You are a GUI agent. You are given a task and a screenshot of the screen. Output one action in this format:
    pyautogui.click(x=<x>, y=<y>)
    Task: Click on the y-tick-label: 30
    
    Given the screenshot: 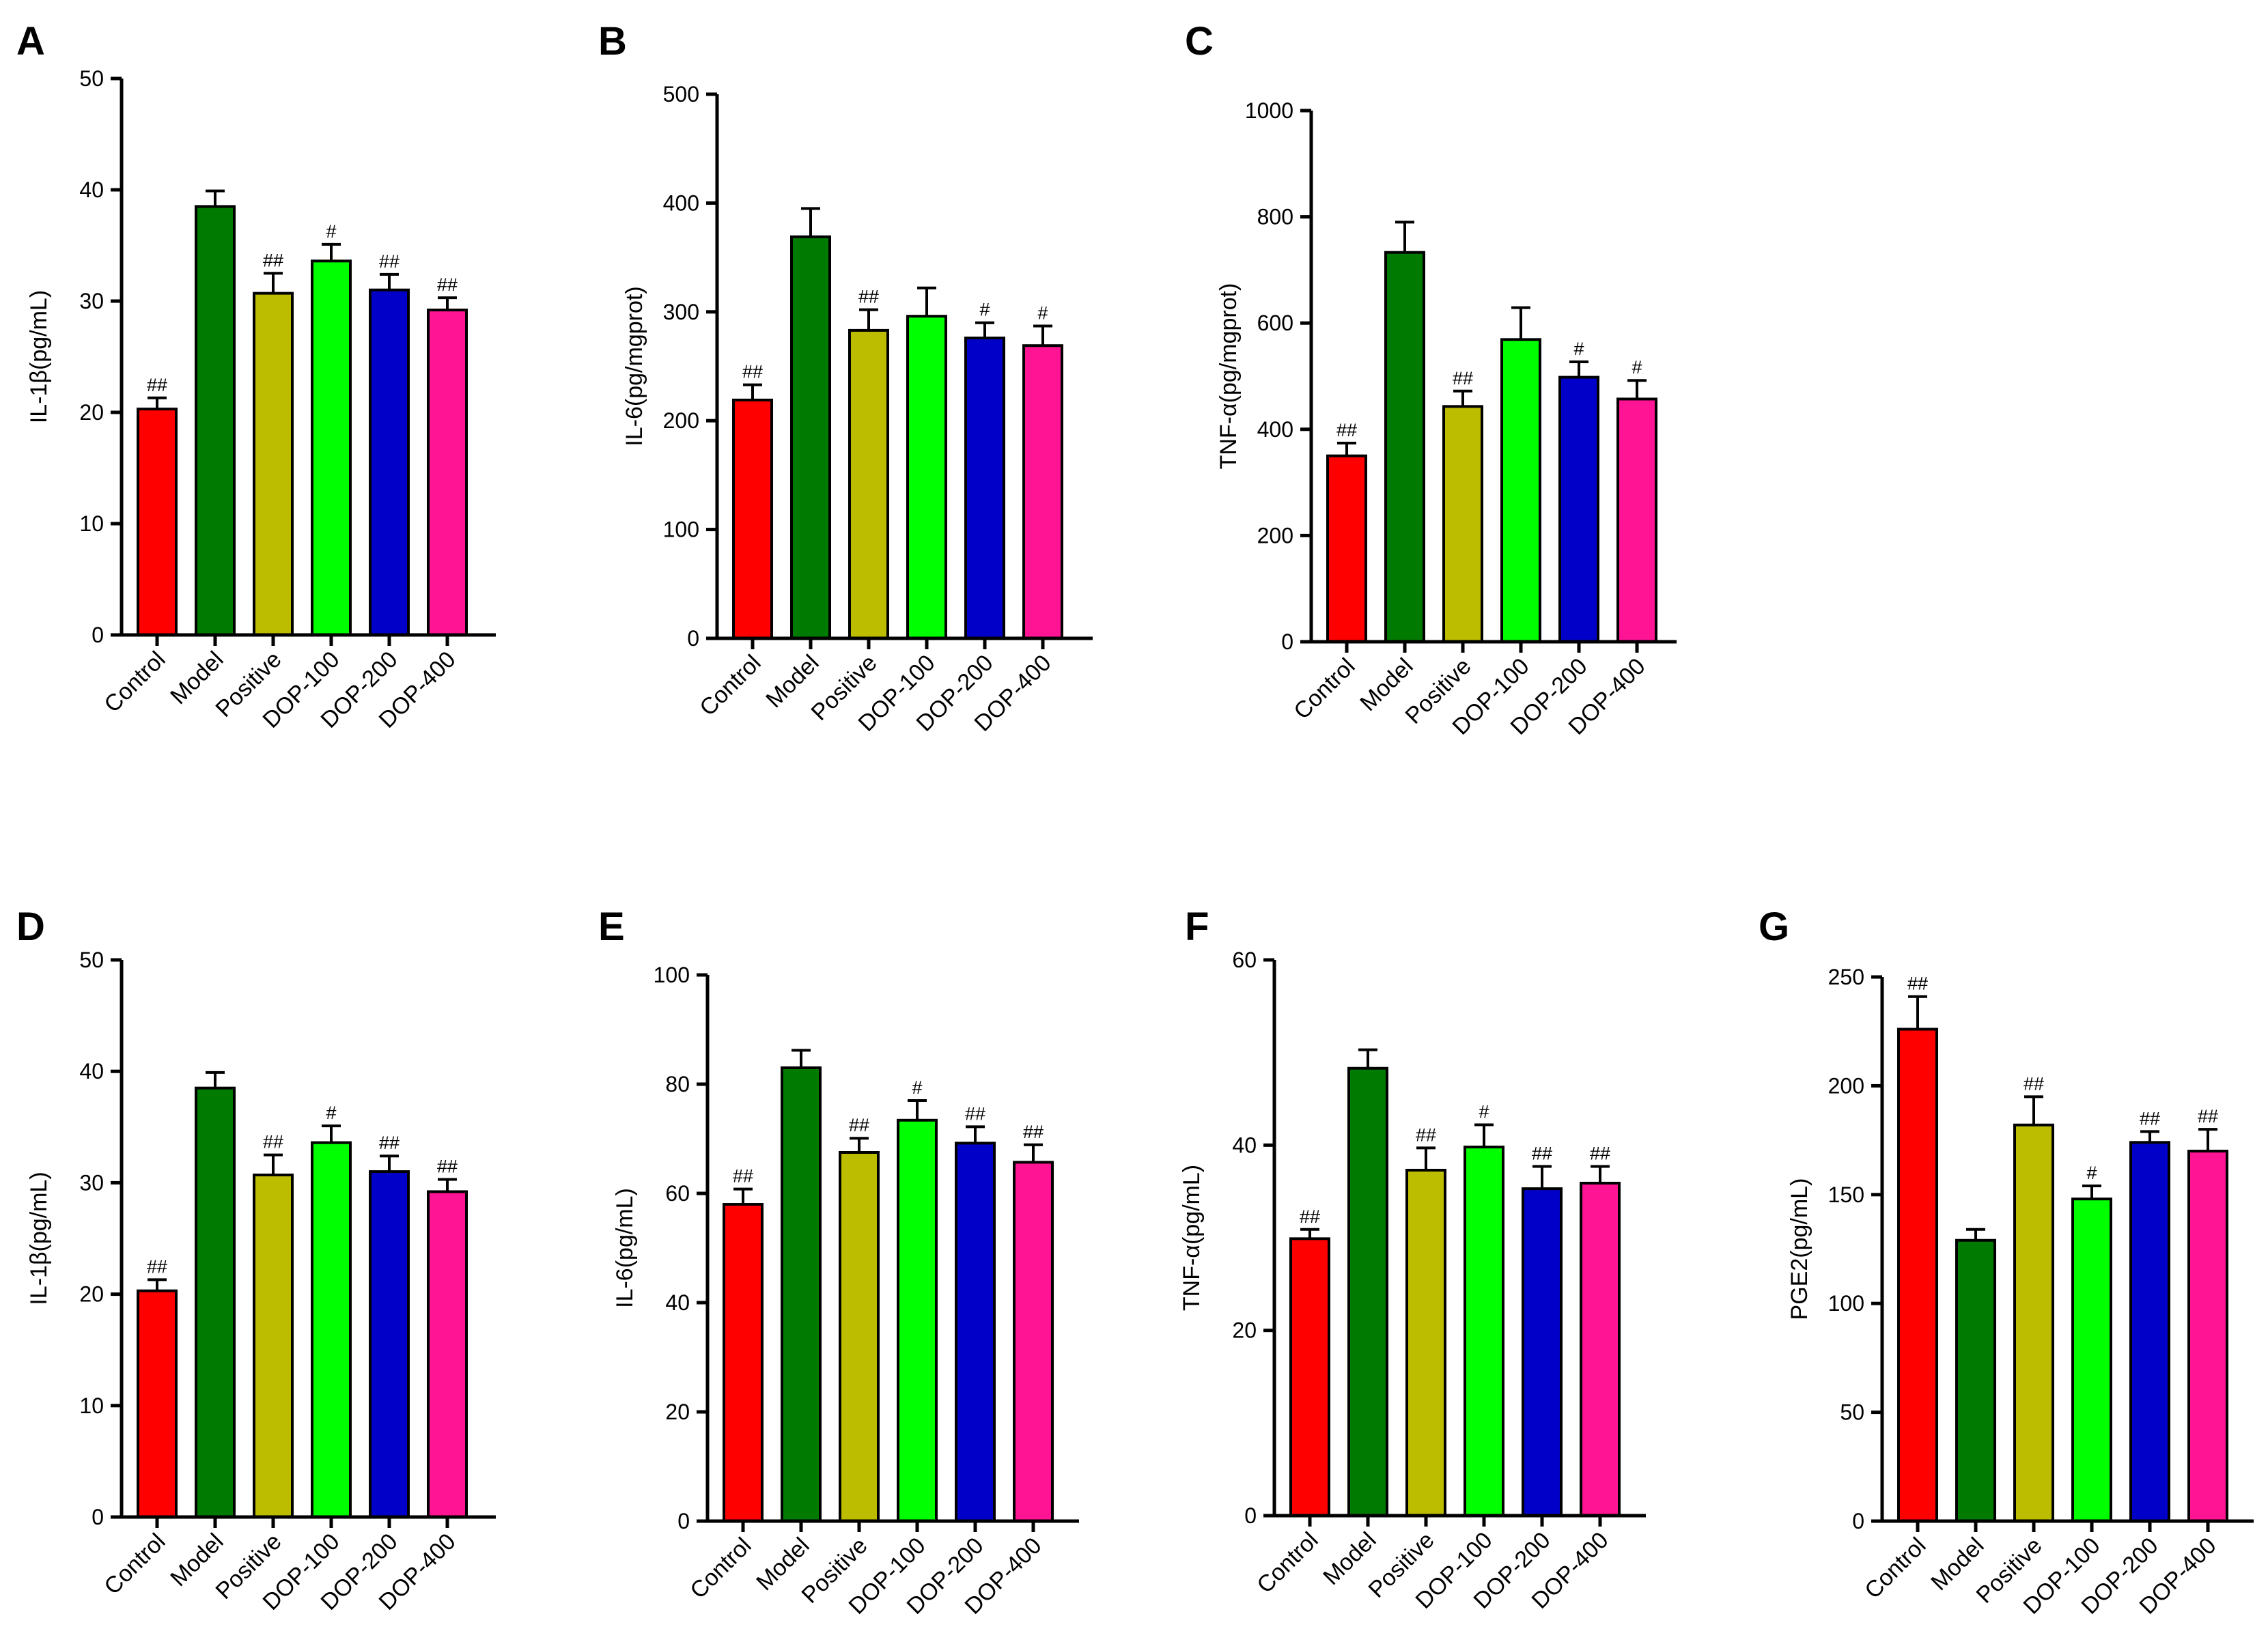 What is the action you would take?
    pyautogui.click(x=92, y=1182)
    